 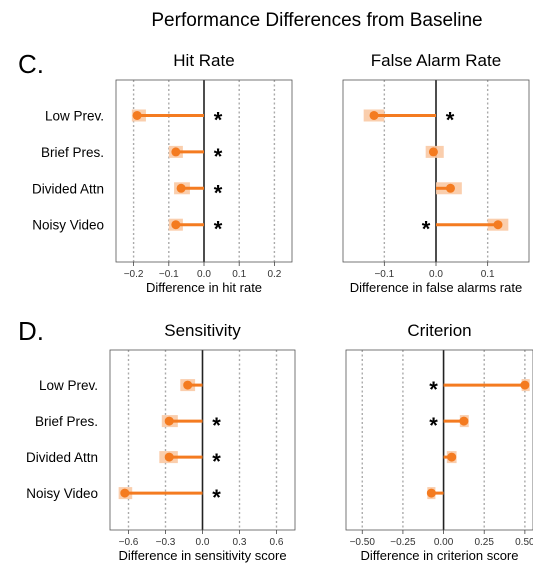 I want to click on x-tick-label: 0.3, so click(x=240, y=542).